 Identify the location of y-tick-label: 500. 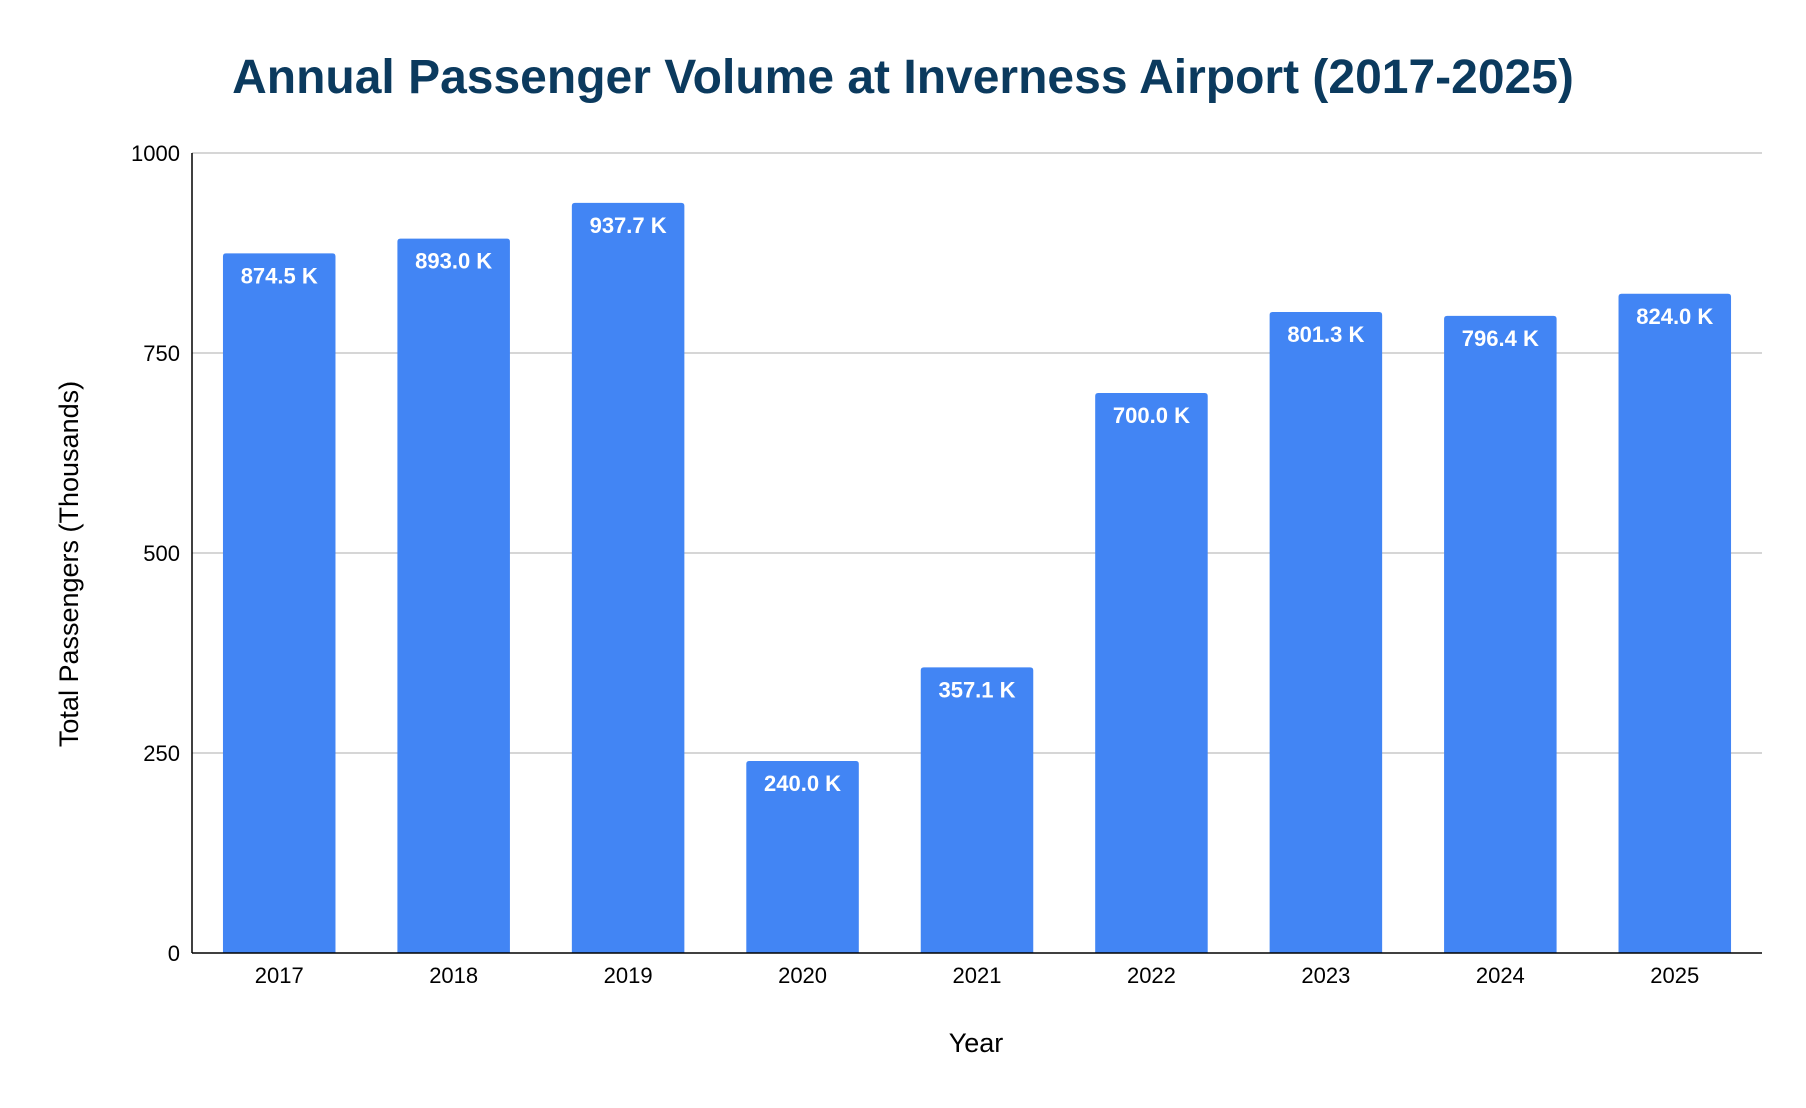
(161, 553).